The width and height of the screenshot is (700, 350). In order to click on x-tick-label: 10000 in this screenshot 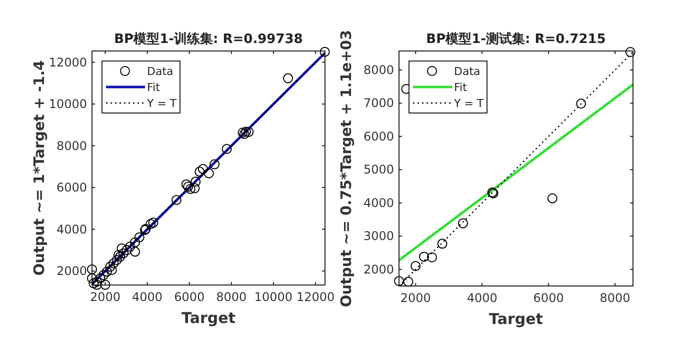, I will do `click(273, 297)`.